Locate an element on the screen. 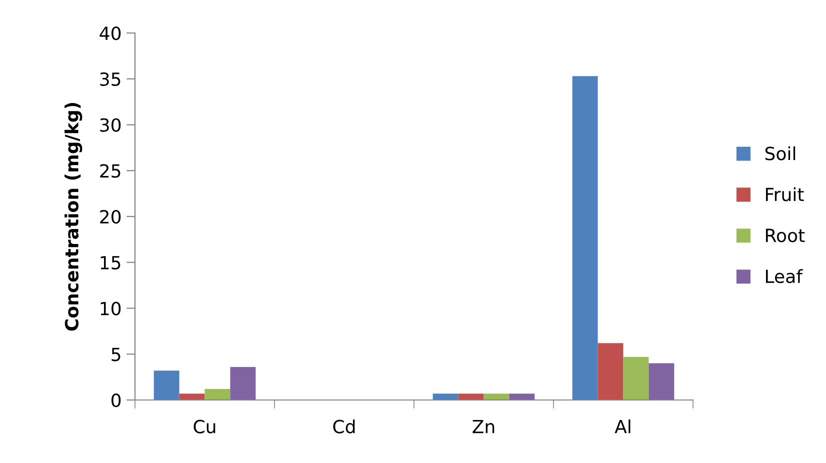 The height and width of the screenshot is (463, 826). y-tick-label: 10 is located at coordinates (110, 309).